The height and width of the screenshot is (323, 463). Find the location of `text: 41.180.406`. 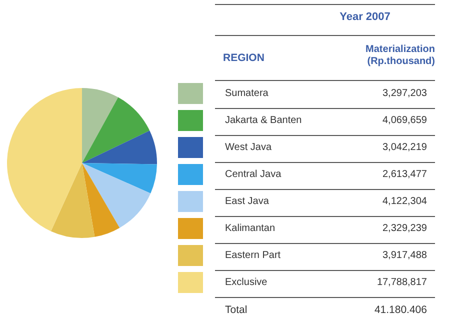

text: 41.180.406 is located at coordinates (400, 310).